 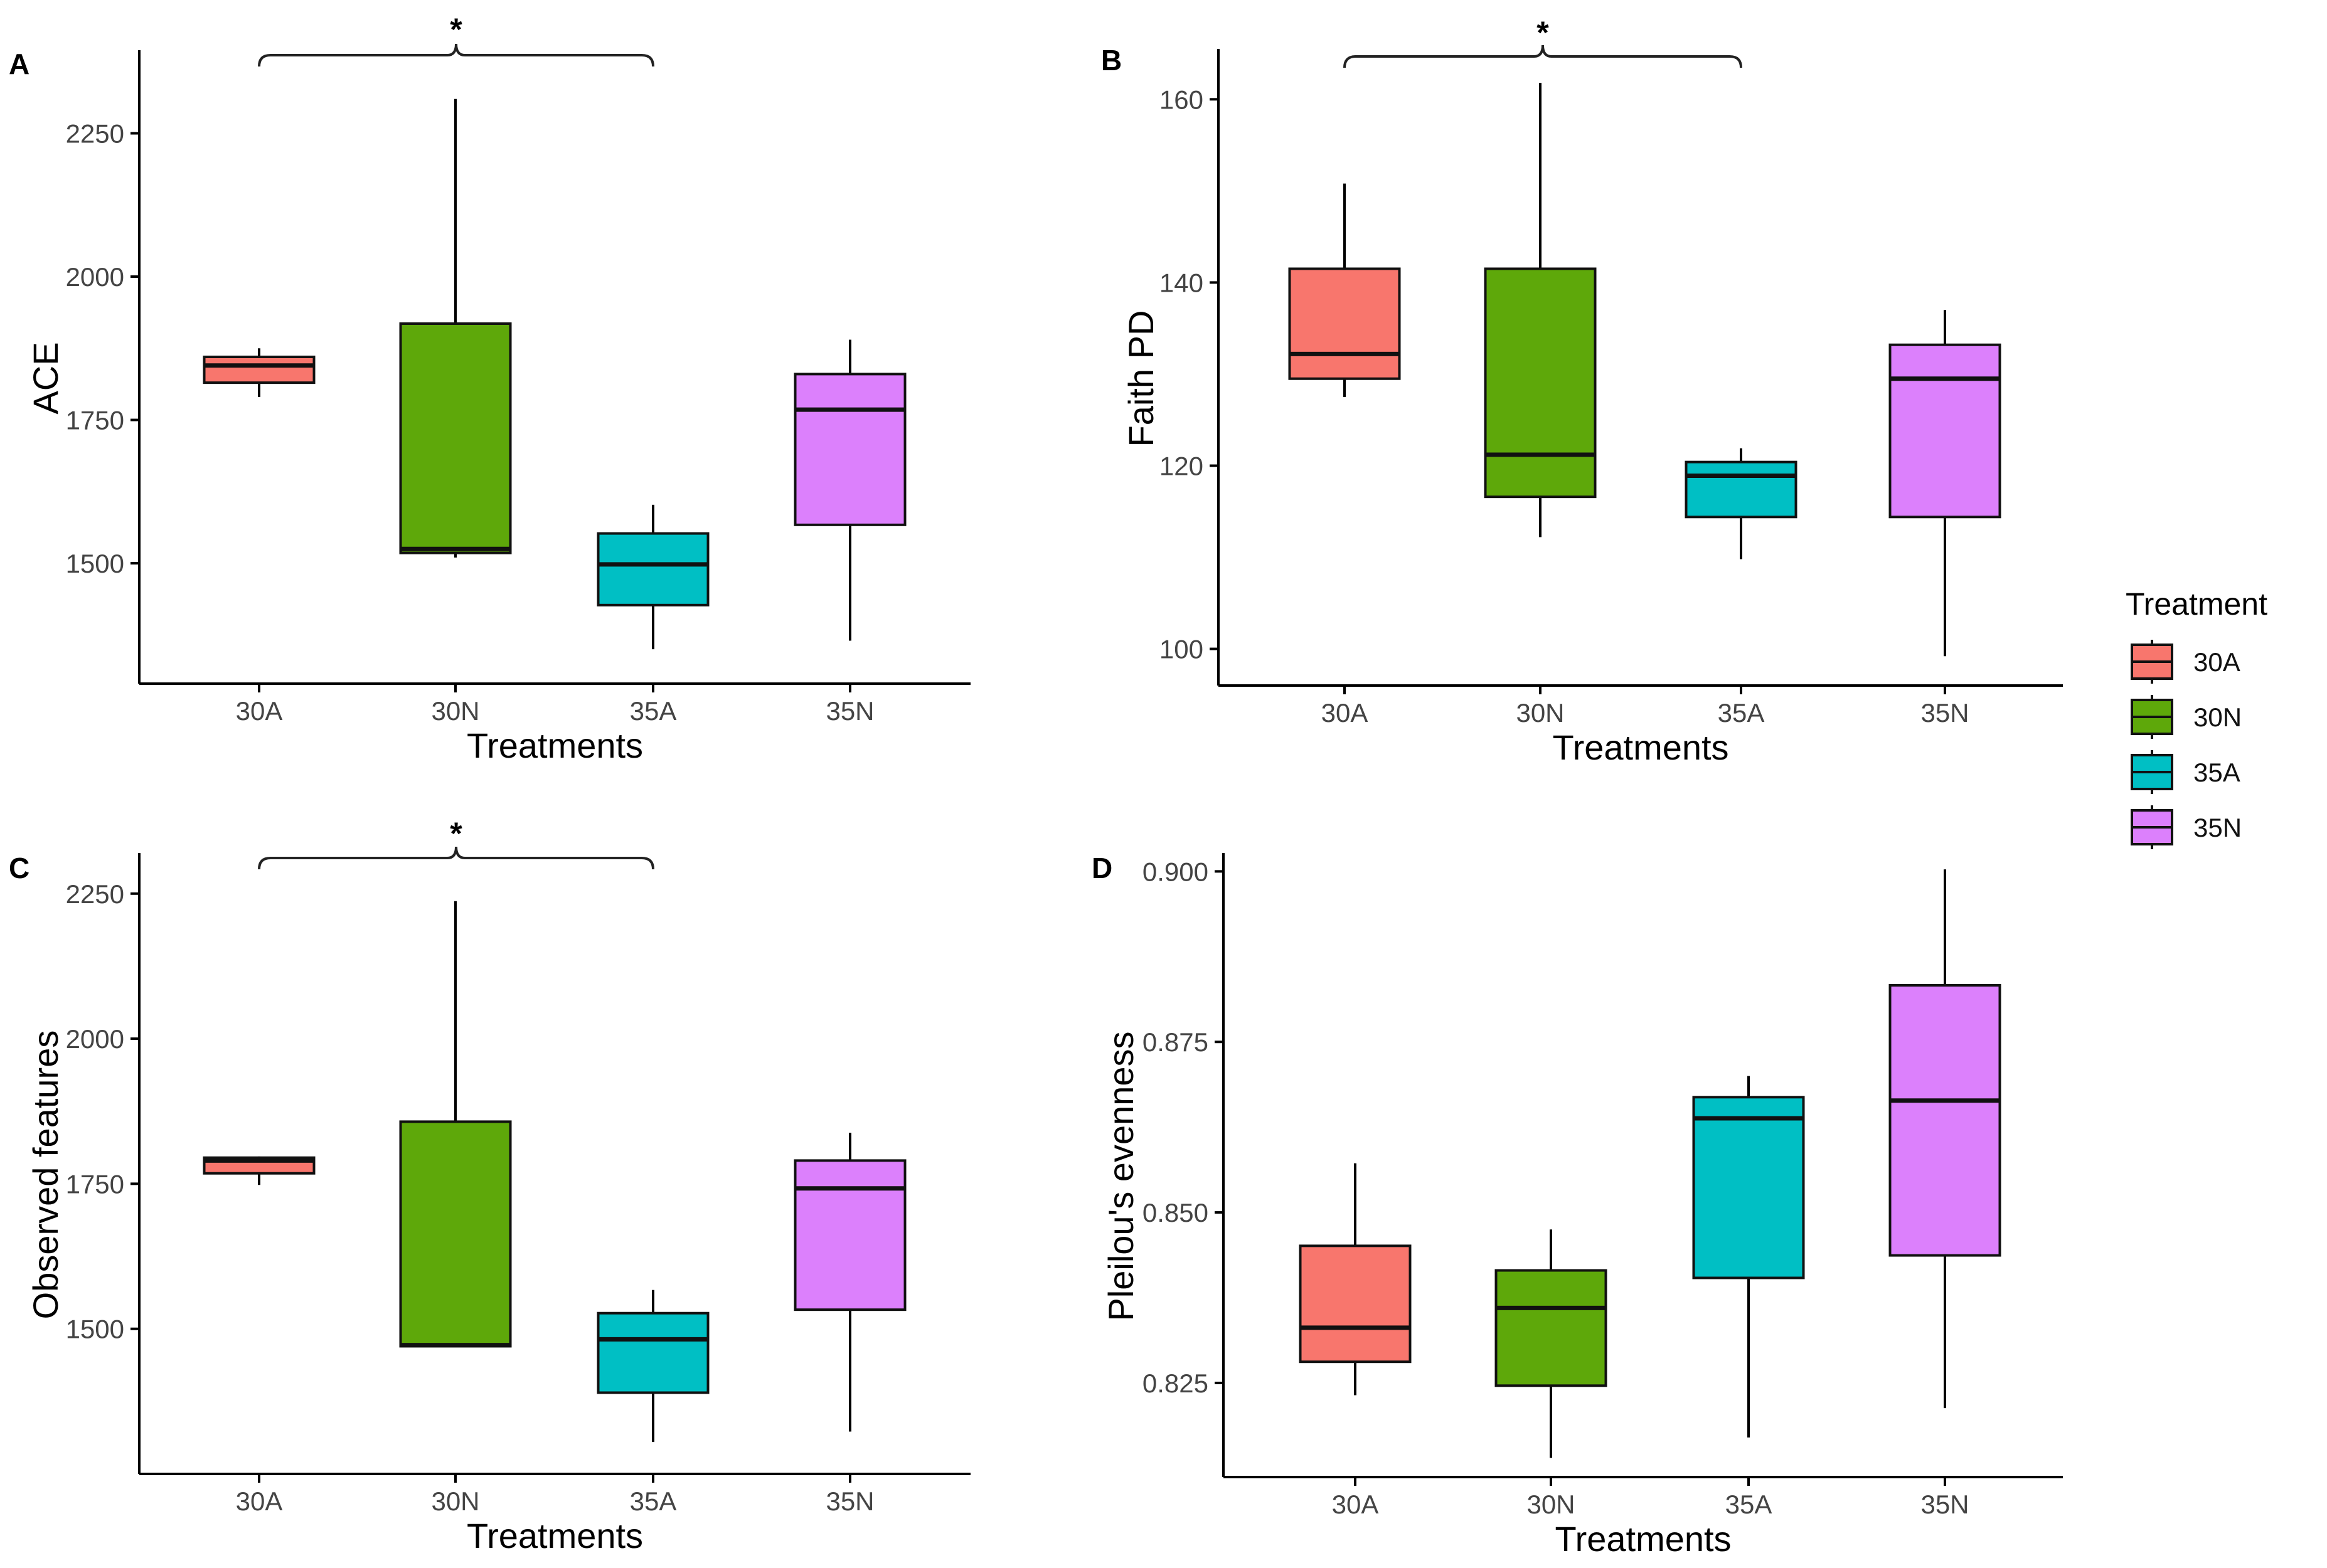 What do you see at coordinates (2216, 662) in the screenshot?
I see `legend-label: 30A` at bounding box center [2216, 662].